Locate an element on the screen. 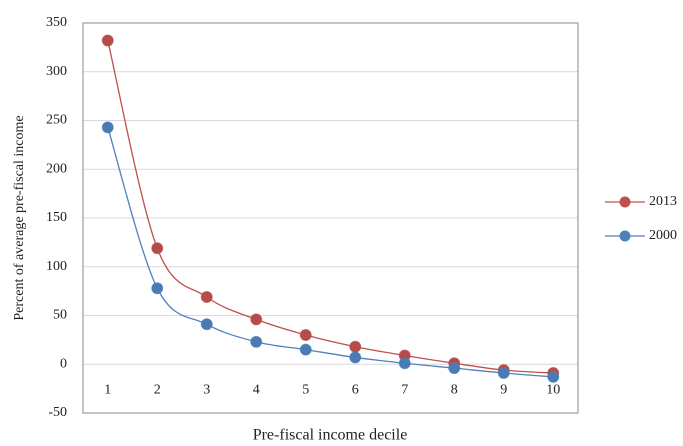 The image size is (683, 446). x-tick-label: 3 is located at coordinates (206, 389).